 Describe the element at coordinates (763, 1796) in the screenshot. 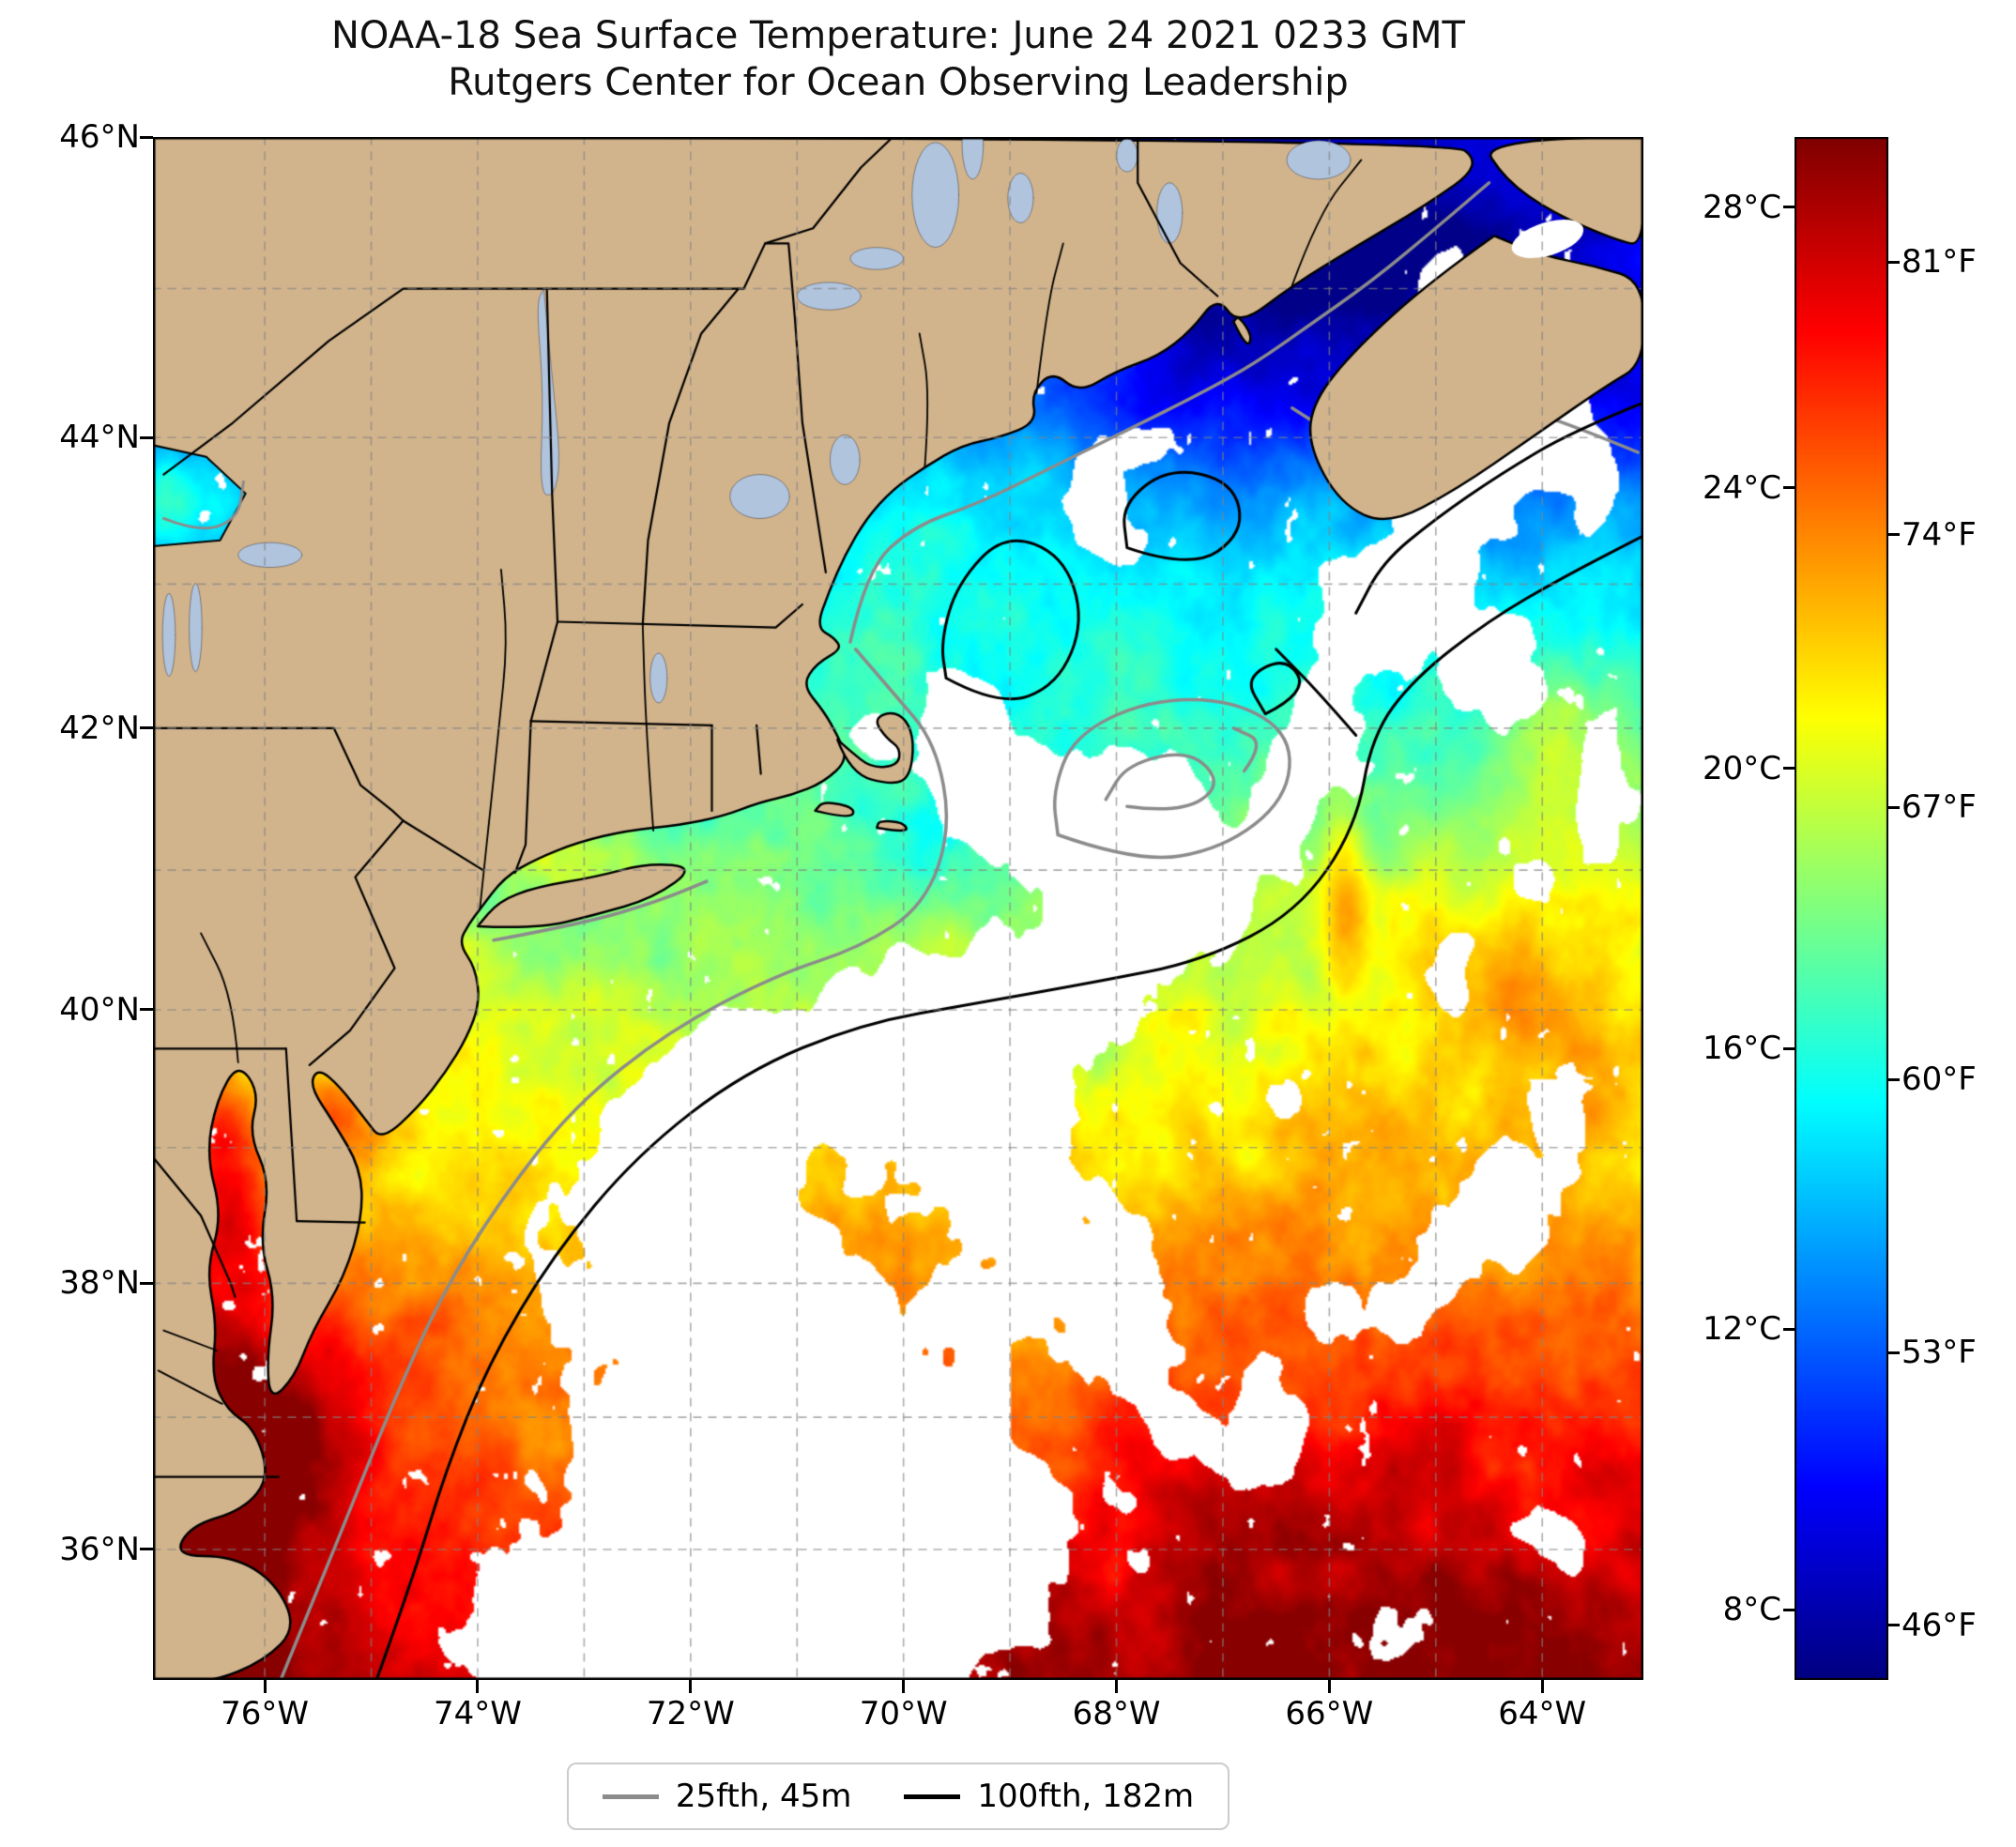

I see `legend-item-label: 25fth, 45m` at that location.